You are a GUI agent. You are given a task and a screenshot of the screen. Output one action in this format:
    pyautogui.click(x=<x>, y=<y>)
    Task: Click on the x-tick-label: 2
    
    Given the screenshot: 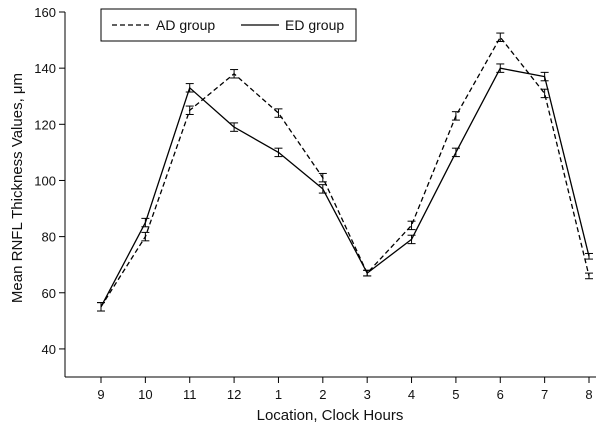 What is the action you would take?
    pyautogui.click(x=322, y=394)
    